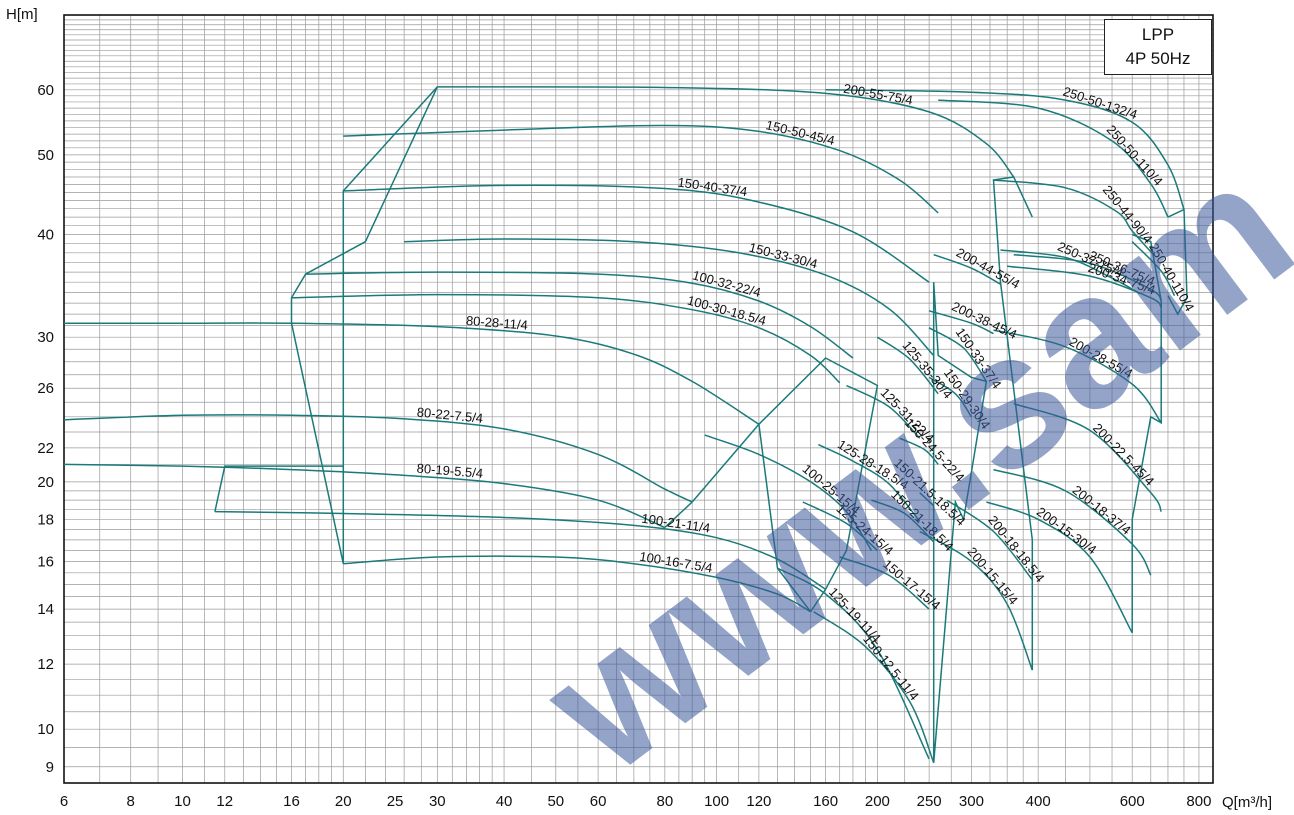 The image size is (1294, 815). What do you see at coordinates (437, 801) in the screenshot?
I see `x-tick-label: 30` at bounding box center [437, 801].